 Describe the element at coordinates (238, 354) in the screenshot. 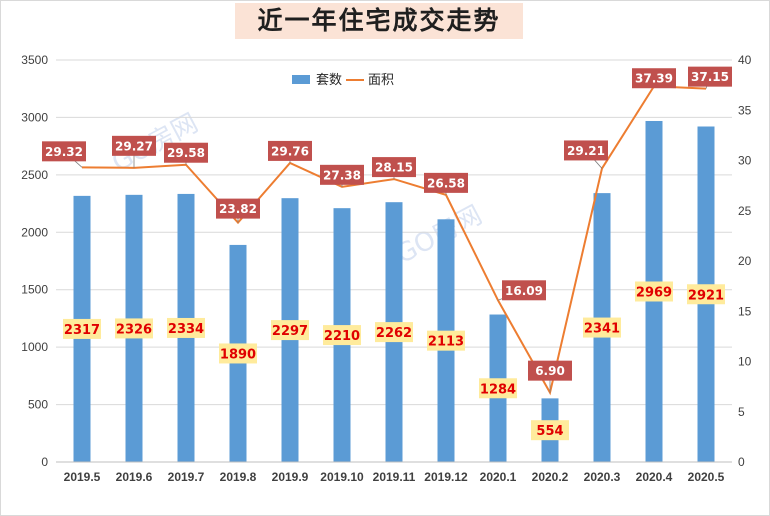

I see `bar-value-label-text: 1890` at that location.